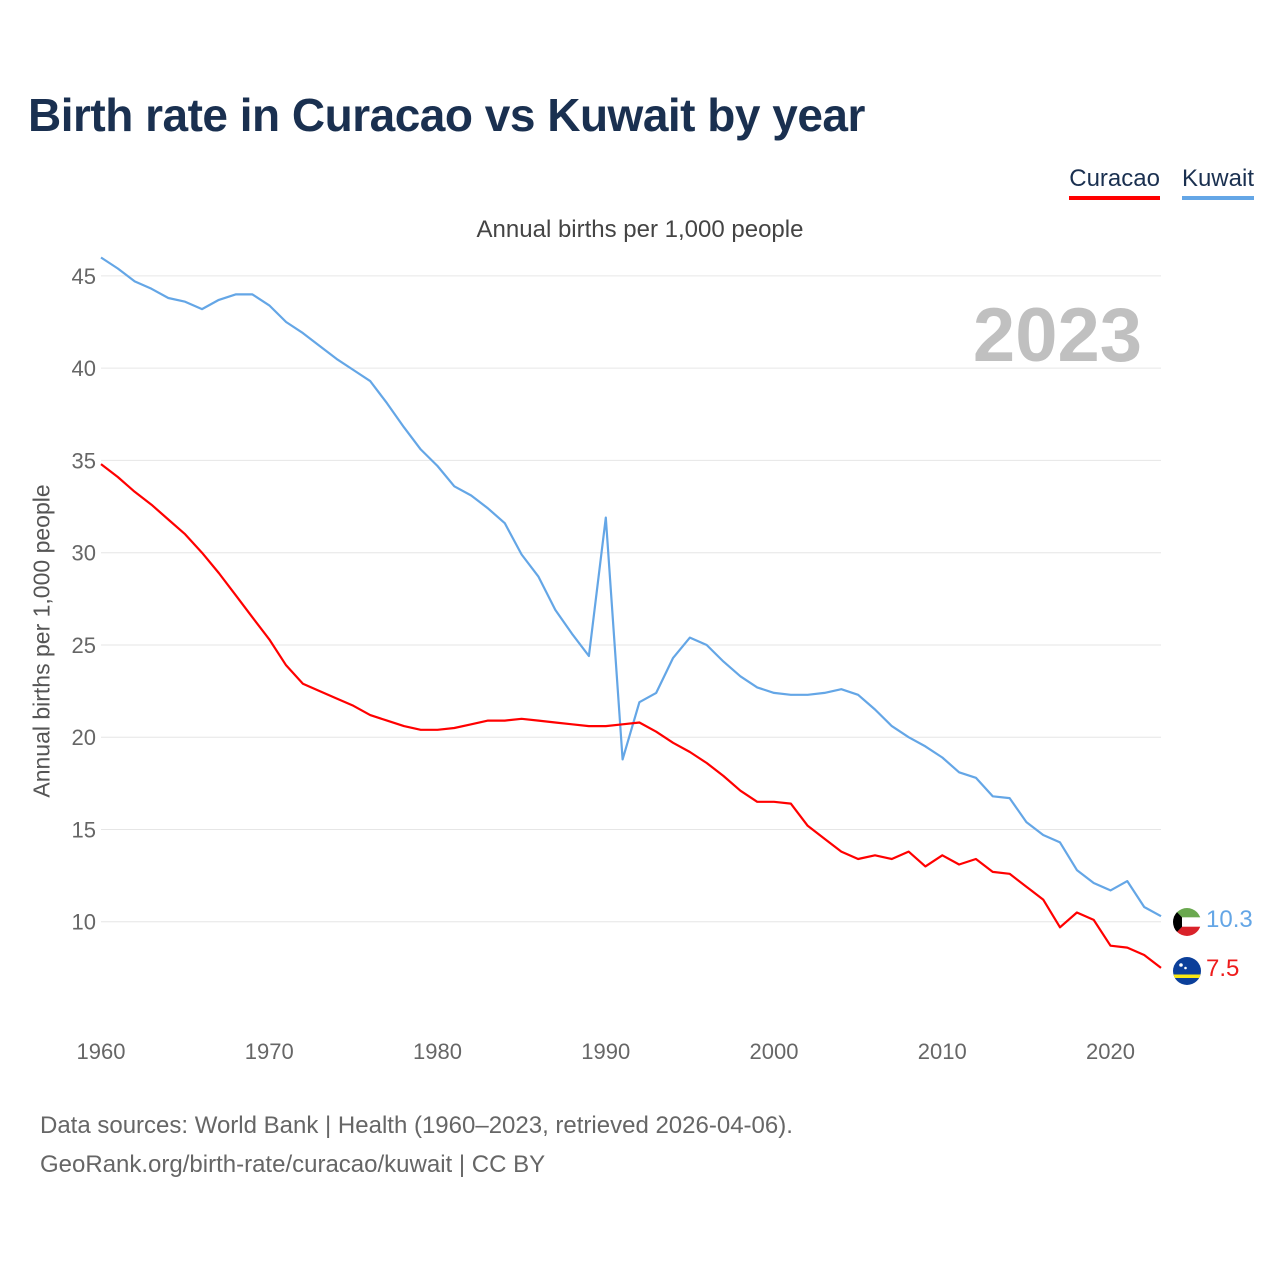  What do you see at coordinates (84, 276) in the screenshot?
I see `y-tick-label: 45` at bounding box center [84, 276].